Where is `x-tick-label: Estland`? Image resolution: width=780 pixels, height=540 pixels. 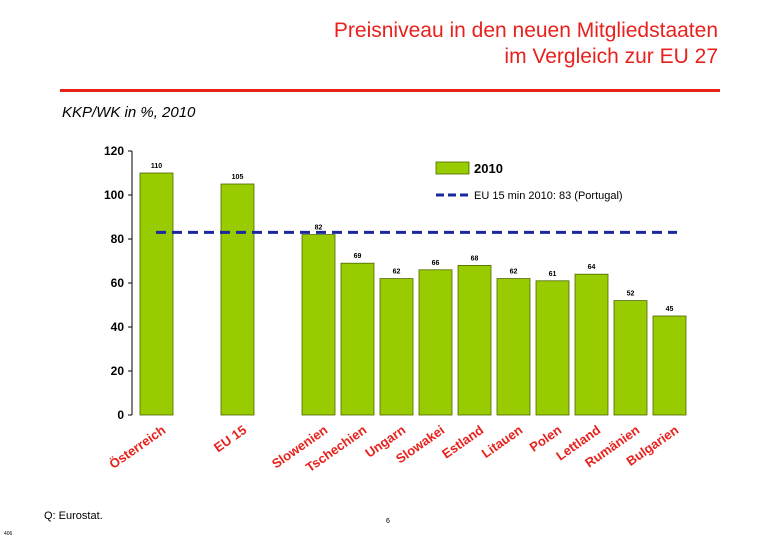 x-tick-label: Estland is located at coordinates (462, 441).